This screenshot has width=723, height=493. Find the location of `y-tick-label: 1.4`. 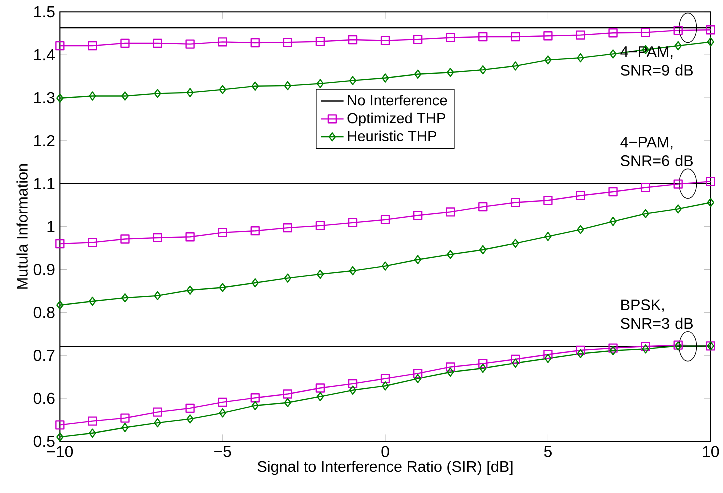

y-tick-label: 1.4 is located at coordinates (44, 55).